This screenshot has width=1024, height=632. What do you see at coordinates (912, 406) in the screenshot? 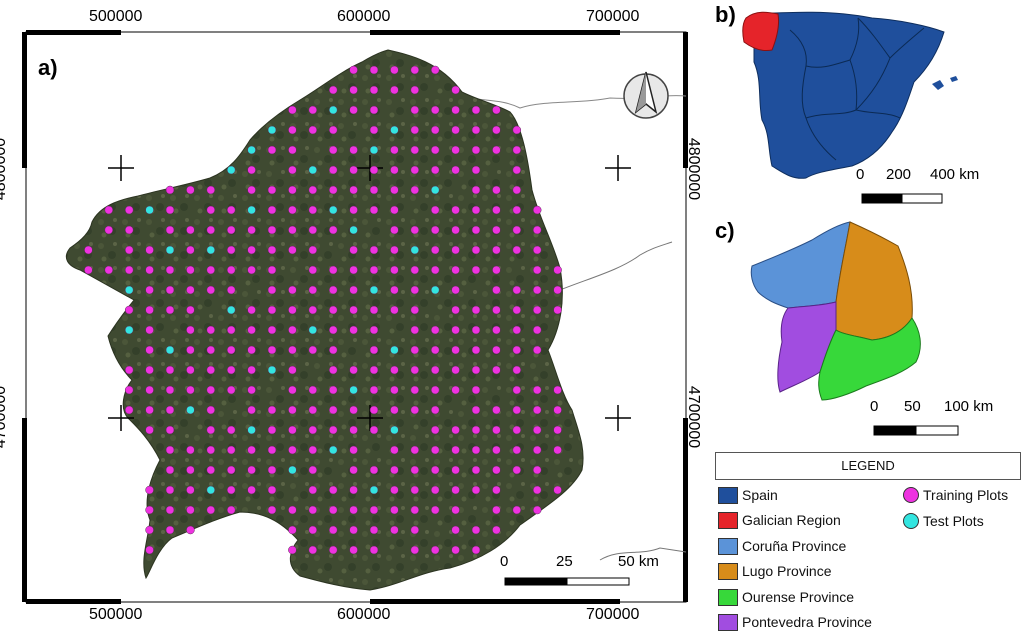
I see `galicia-scale-50: 50` at bounding box center [912, 406].